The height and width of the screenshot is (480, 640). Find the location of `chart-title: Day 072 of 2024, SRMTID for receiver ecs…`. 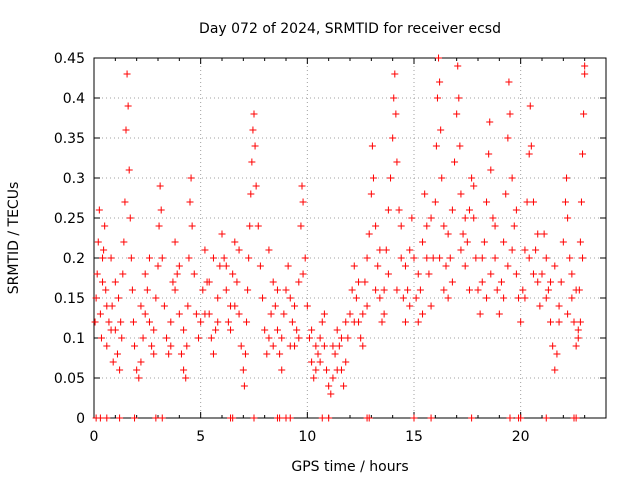

chart-title: Day 072 of 2024, SRMTID for receiver ecs… is located at coordinates (350, 29).